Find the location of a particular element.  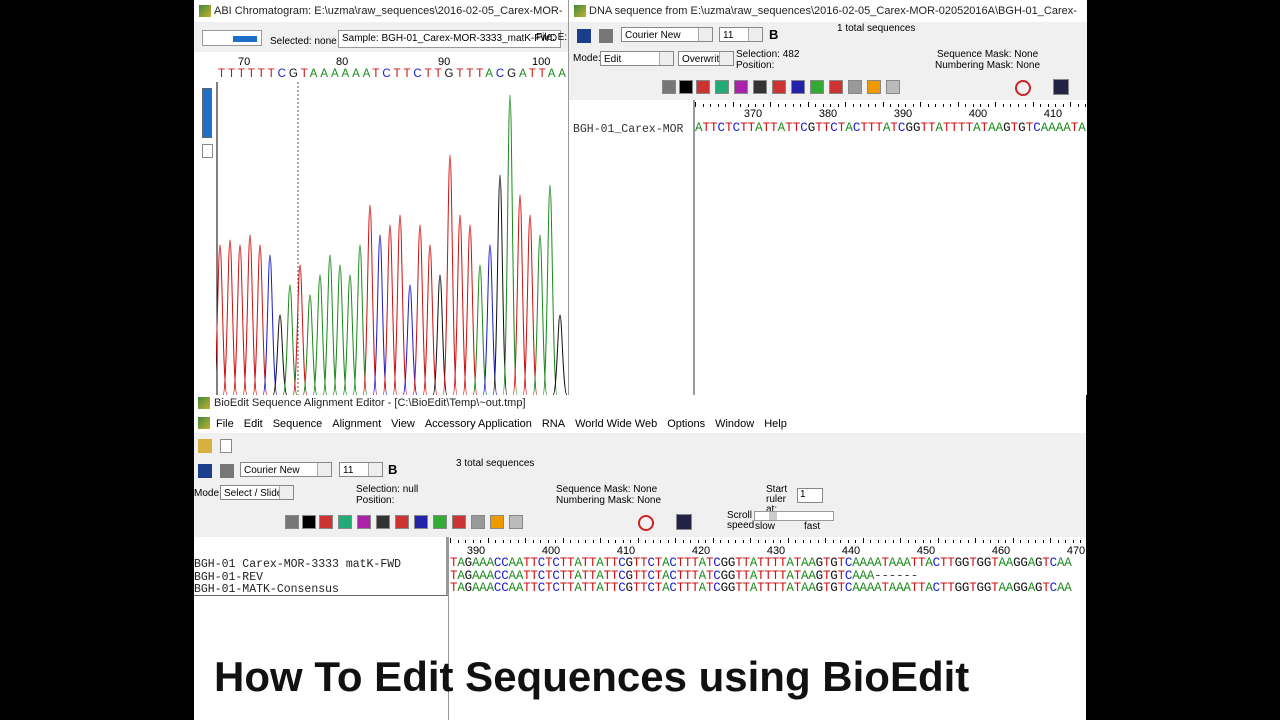

position-label: Position: is located at coordinates (375, 500).